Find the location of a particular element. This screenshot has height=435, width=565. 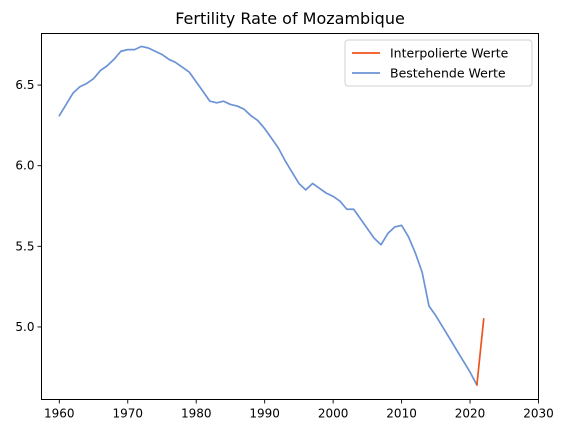

legend-box is located at coordinates (438, 63).